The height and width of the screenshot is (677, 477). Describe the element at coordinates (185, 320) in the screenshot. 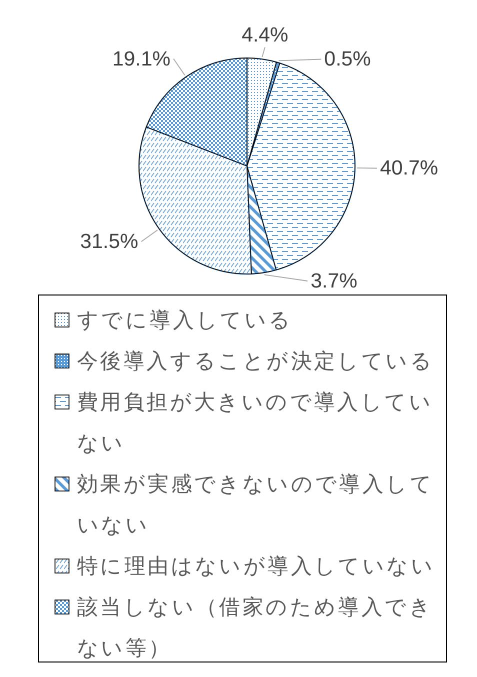

I see `legend-label: すでに導入している` at that location.